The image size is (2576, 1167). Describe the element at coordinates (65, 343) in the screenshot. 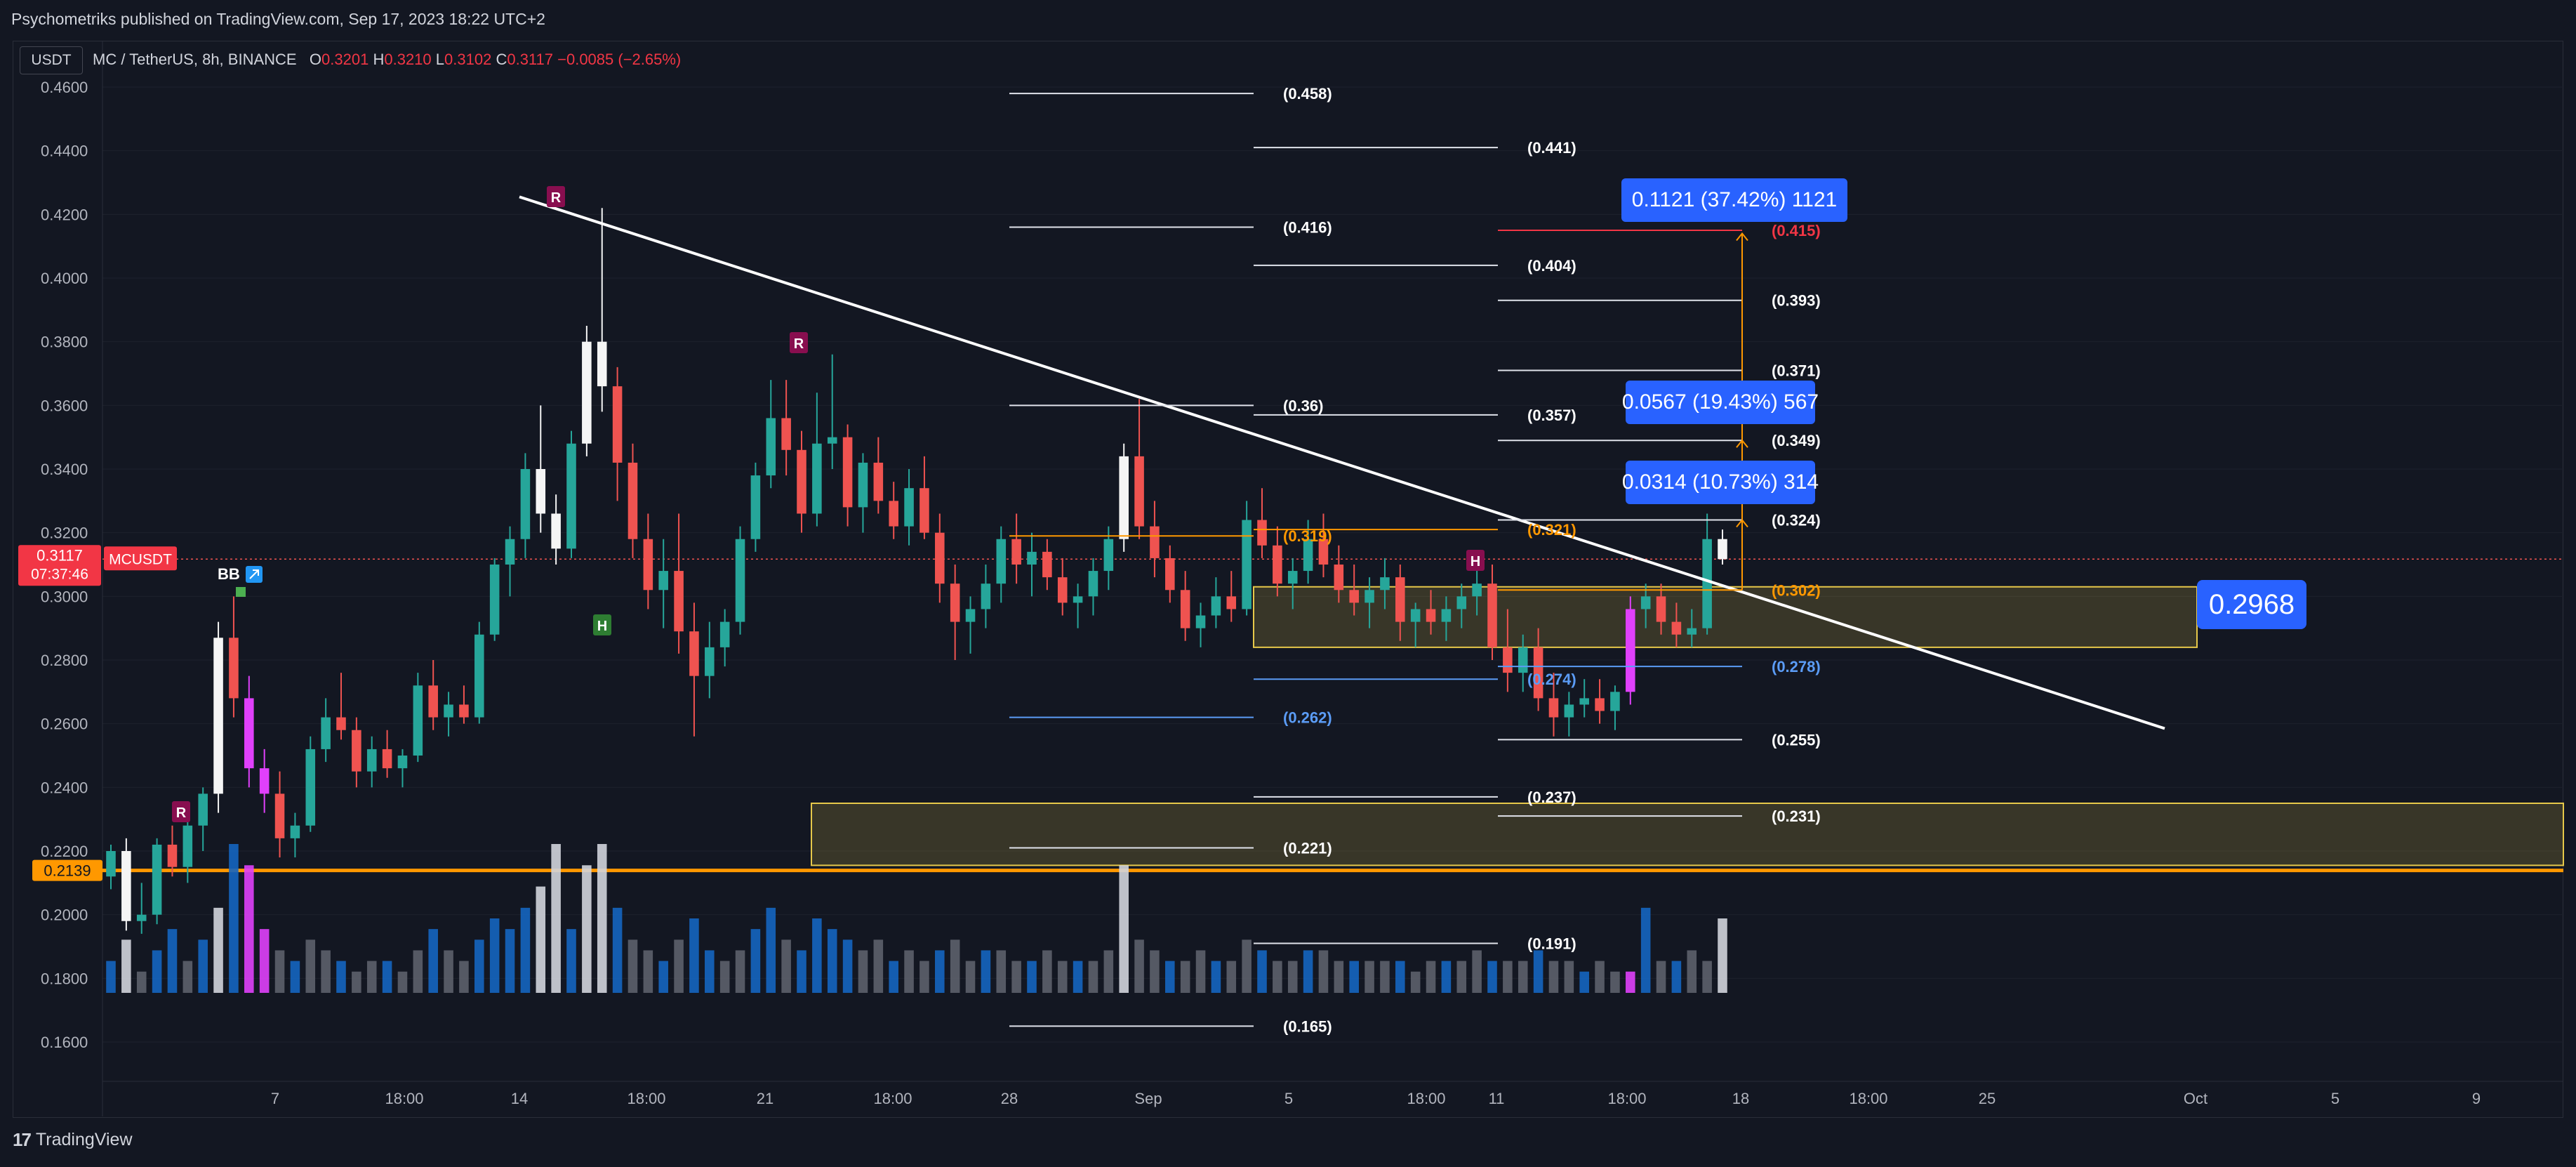

I see `price-tick-label: 0.3800` at that location.